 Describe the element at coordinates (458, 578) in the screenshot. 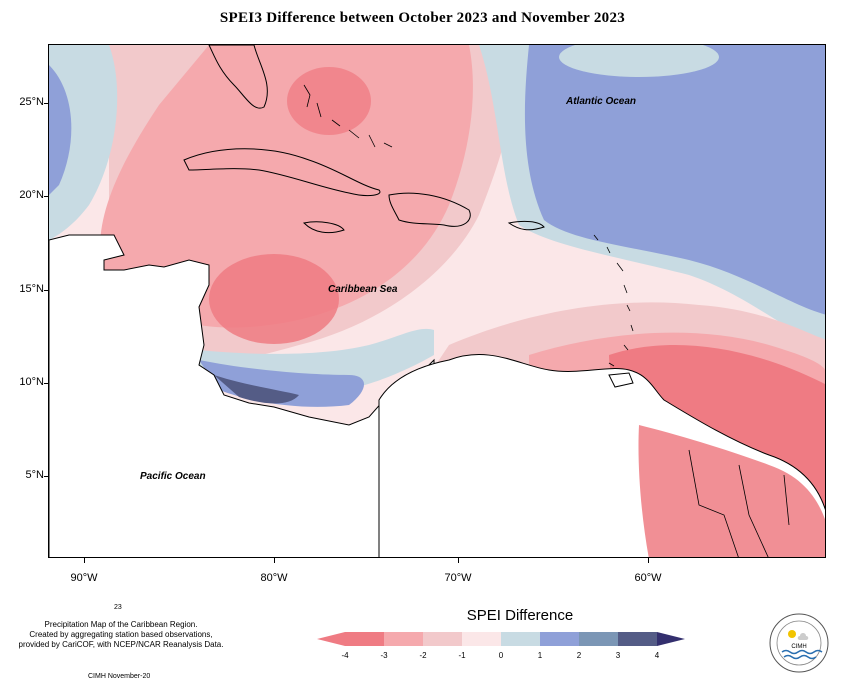

I see `lon-label-70: 70°W` at that location.